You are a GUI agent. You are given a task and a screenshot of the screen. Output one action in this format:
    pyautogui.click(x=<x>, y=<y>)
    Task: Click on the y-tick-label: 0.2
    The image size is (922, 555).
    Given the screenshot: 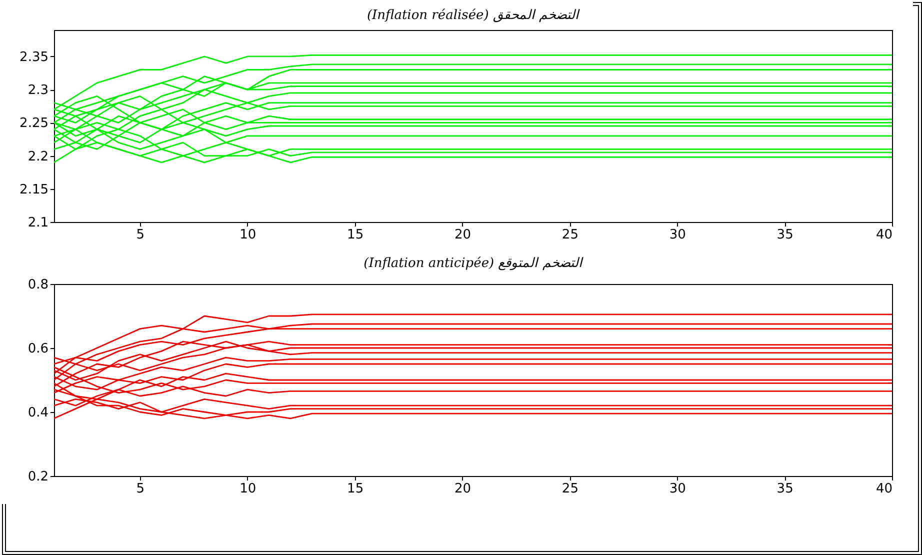 What is the action you would take?
    pyautogui.click(x=38, y=477)
    